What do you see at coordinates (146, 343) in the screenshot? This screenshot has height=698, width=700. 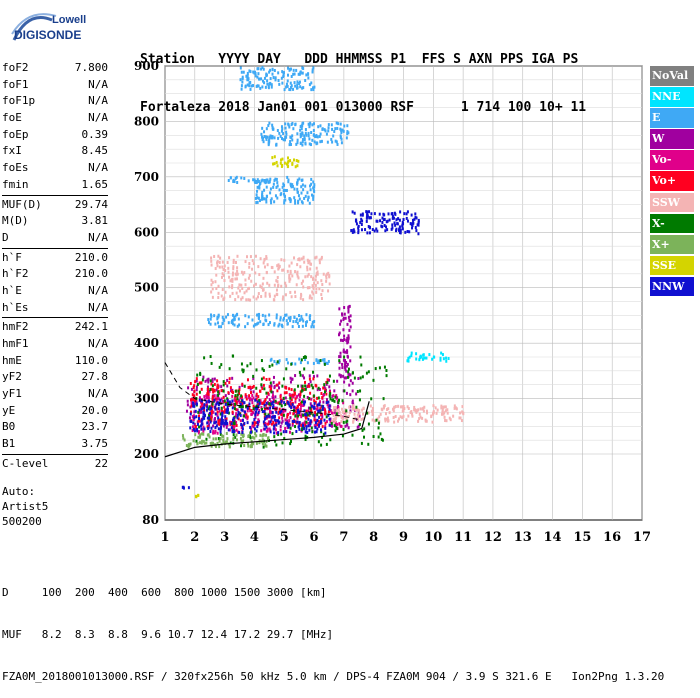 I see `y-tick-label: 400` at bounding box center [146, 343].